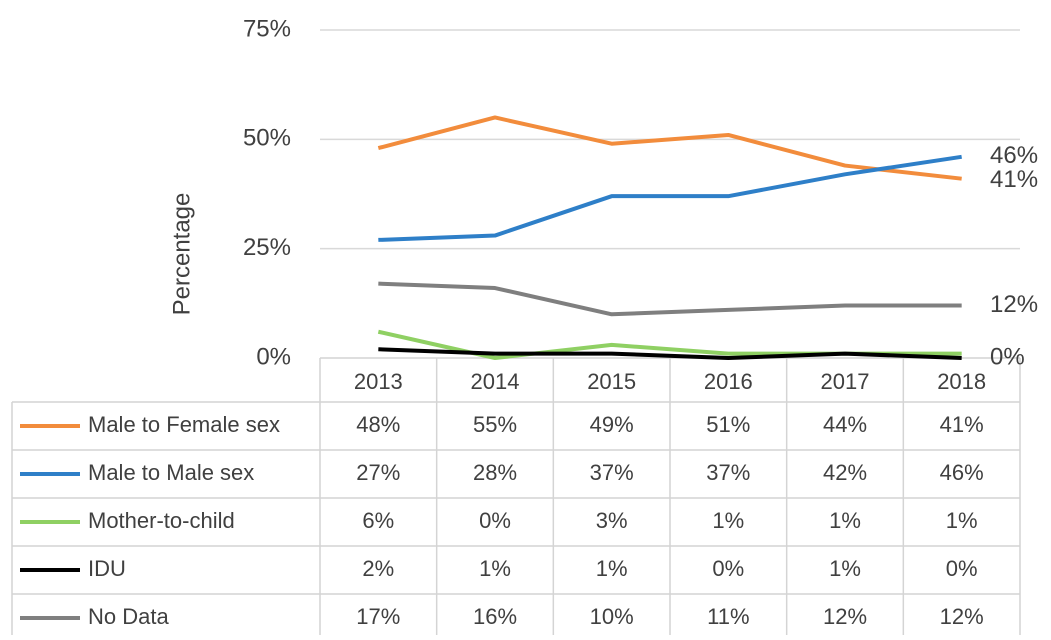 The image size is (1051, 640). I want to click on table-value: 51%, so click(728, 424).